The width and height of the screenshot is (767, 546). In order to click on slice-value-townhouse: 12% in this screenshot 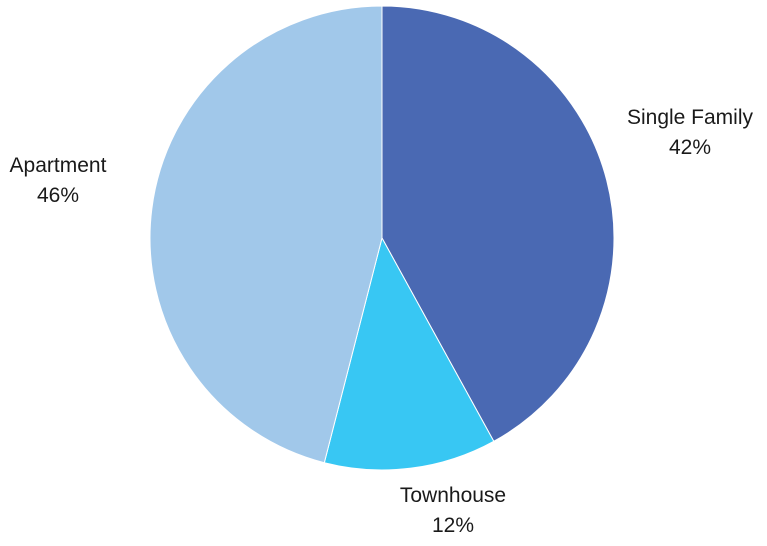, I will do `click(453, 525)`.